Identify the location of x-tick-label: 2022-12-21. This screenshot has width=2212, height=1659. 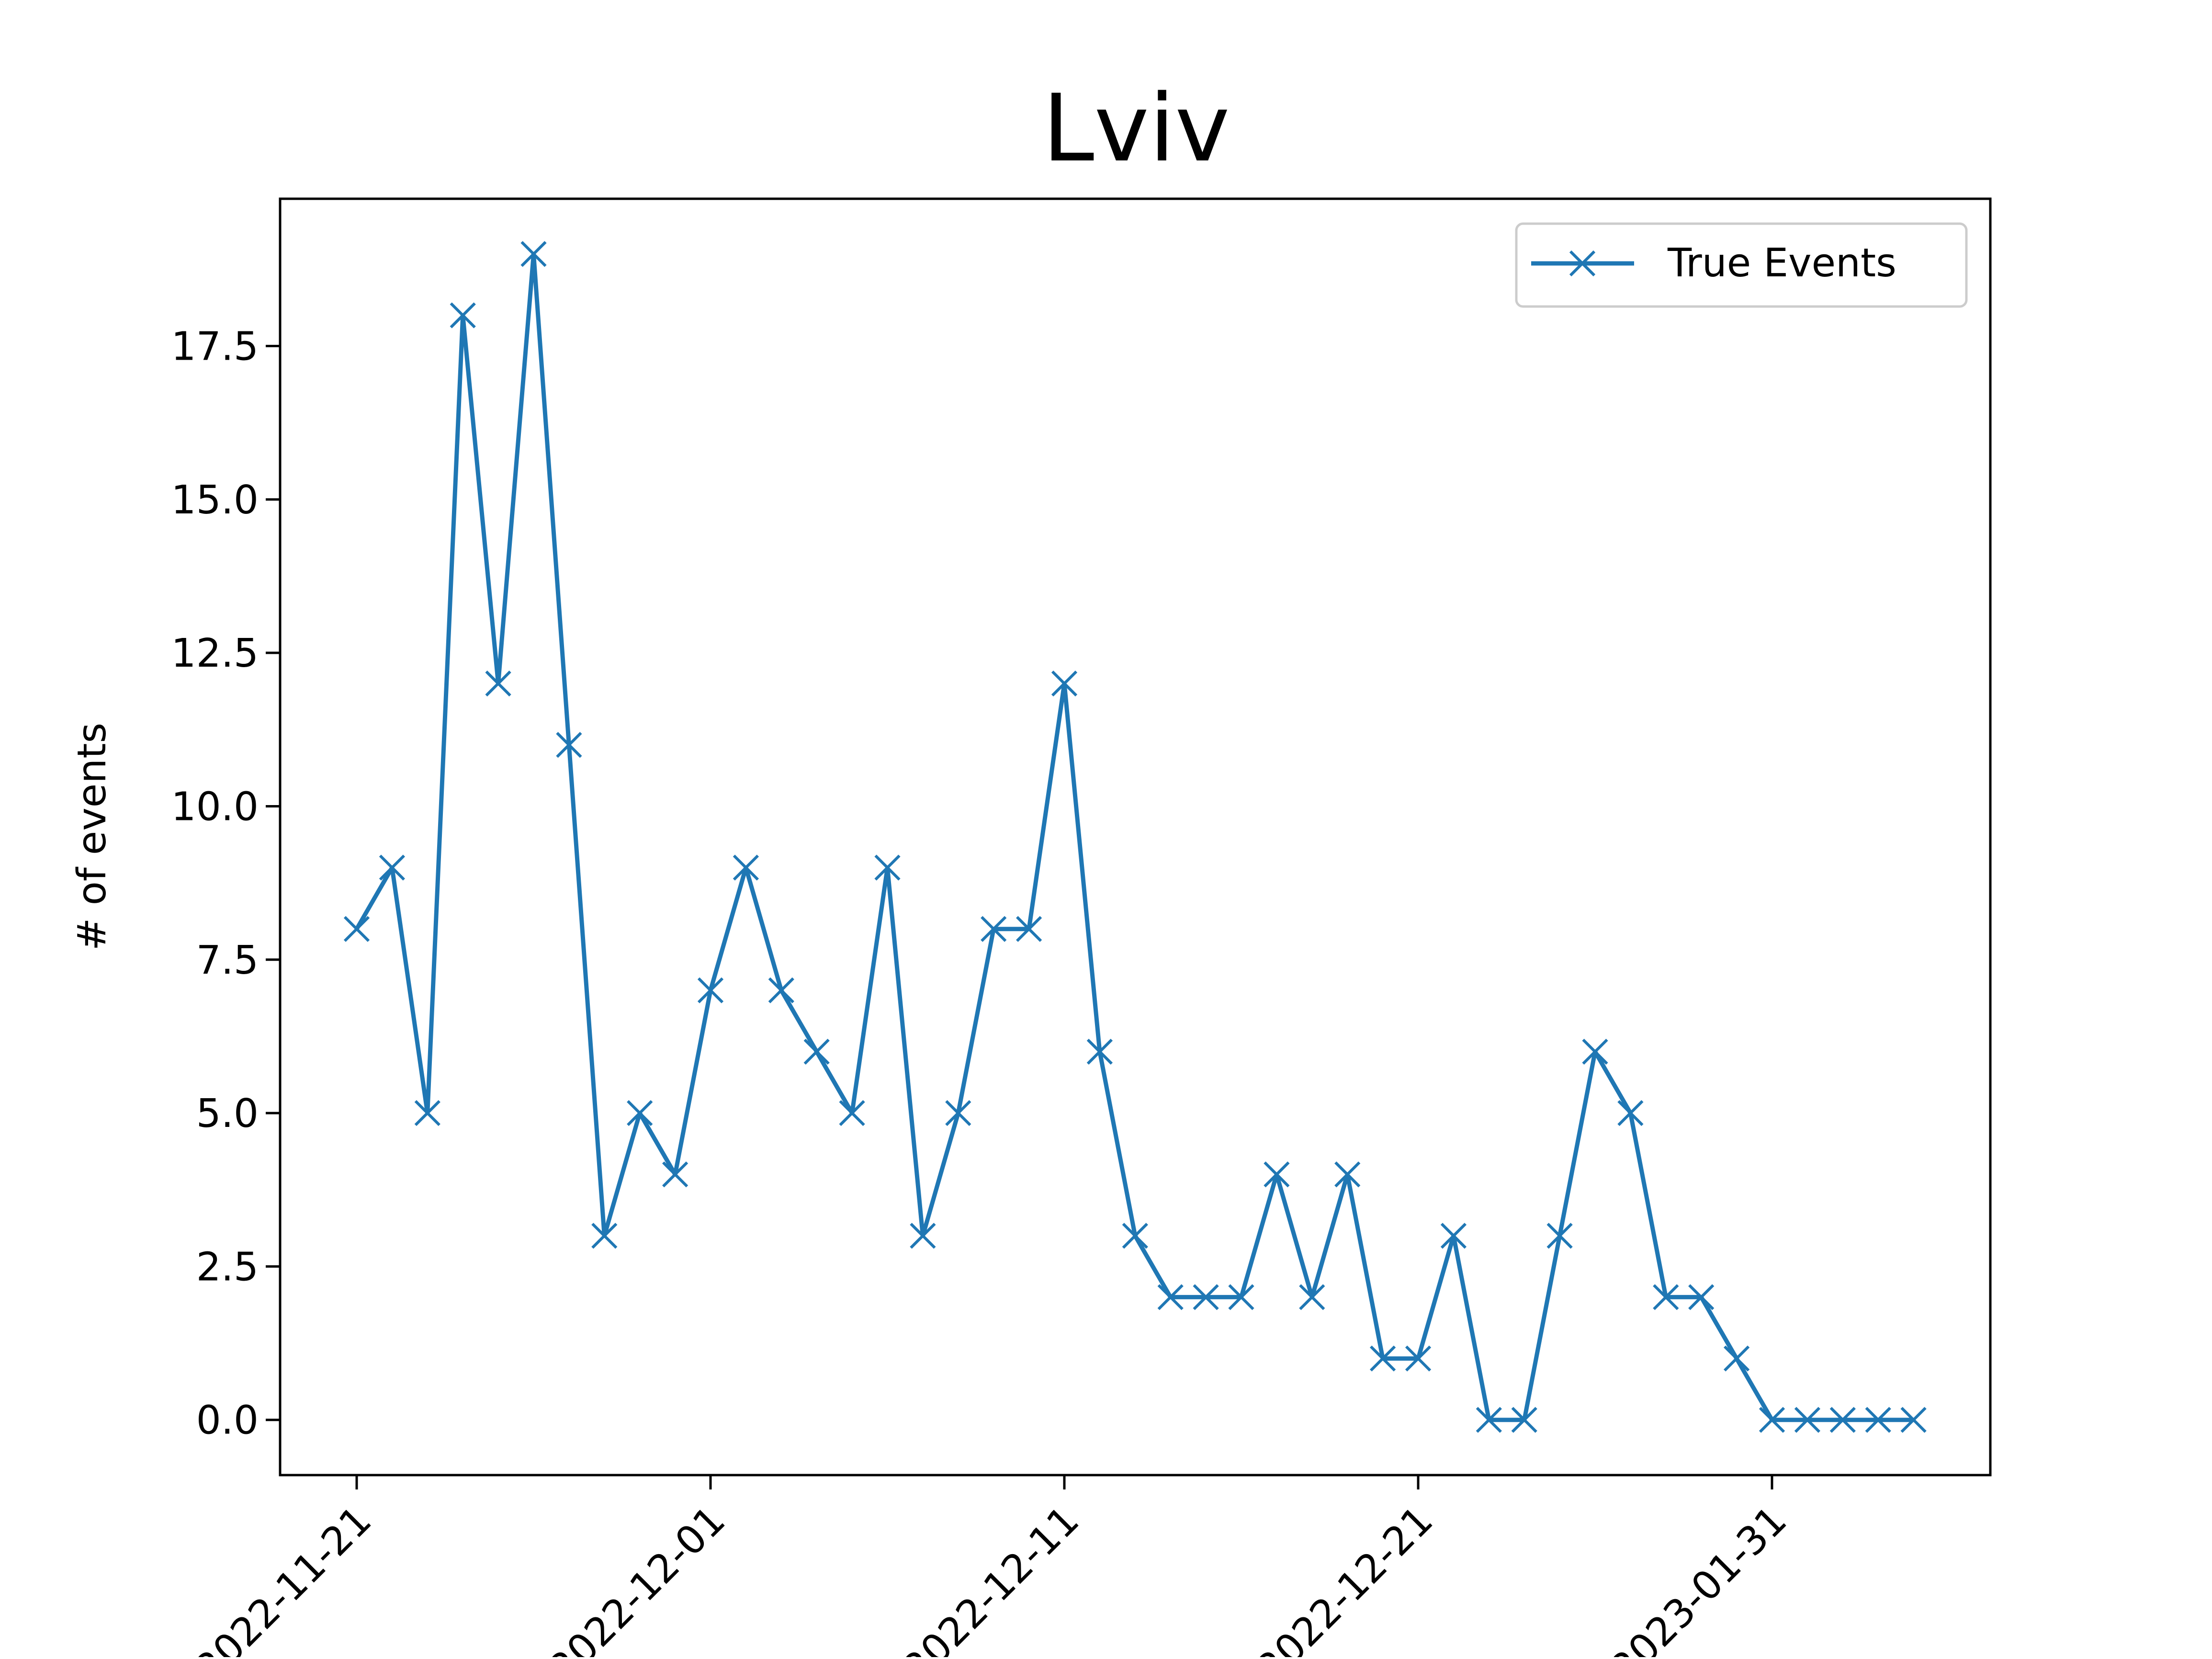
(1345, 1577).